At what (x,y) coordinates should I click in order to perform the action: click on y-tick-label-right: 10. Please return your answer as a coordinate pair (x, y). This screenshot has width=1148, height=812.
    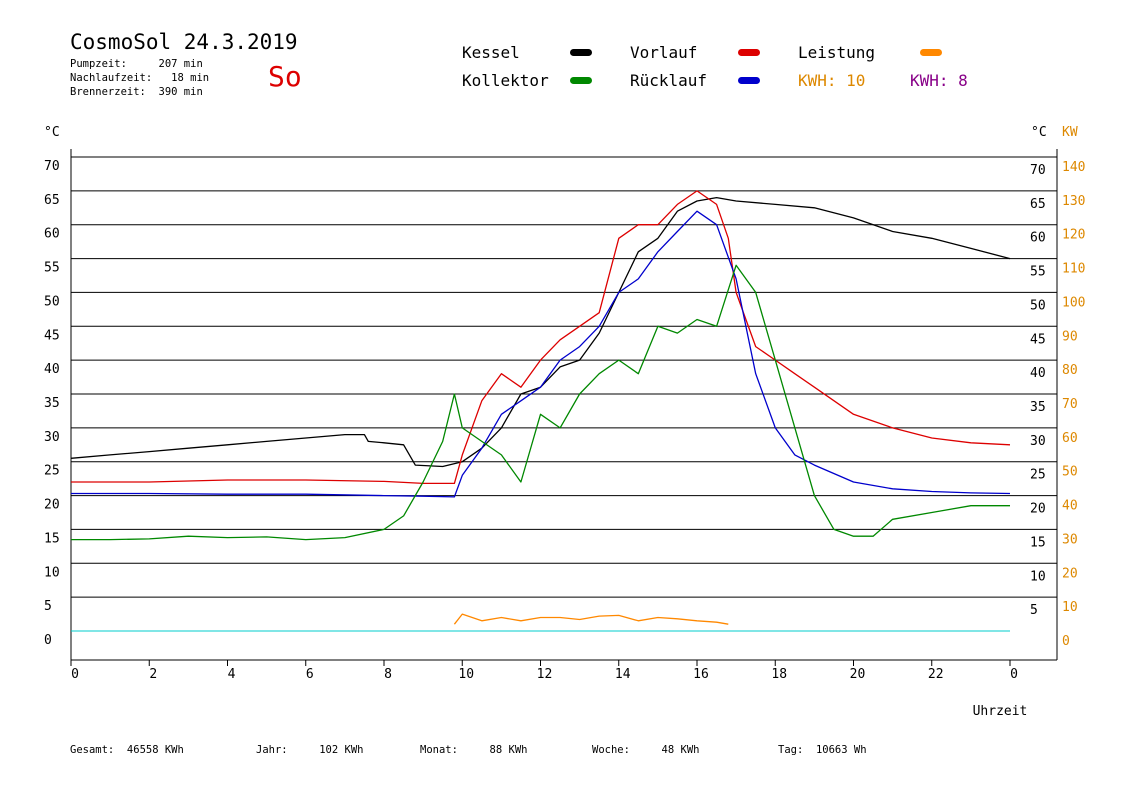
    Looking at the image, I should click on (1038, 576).